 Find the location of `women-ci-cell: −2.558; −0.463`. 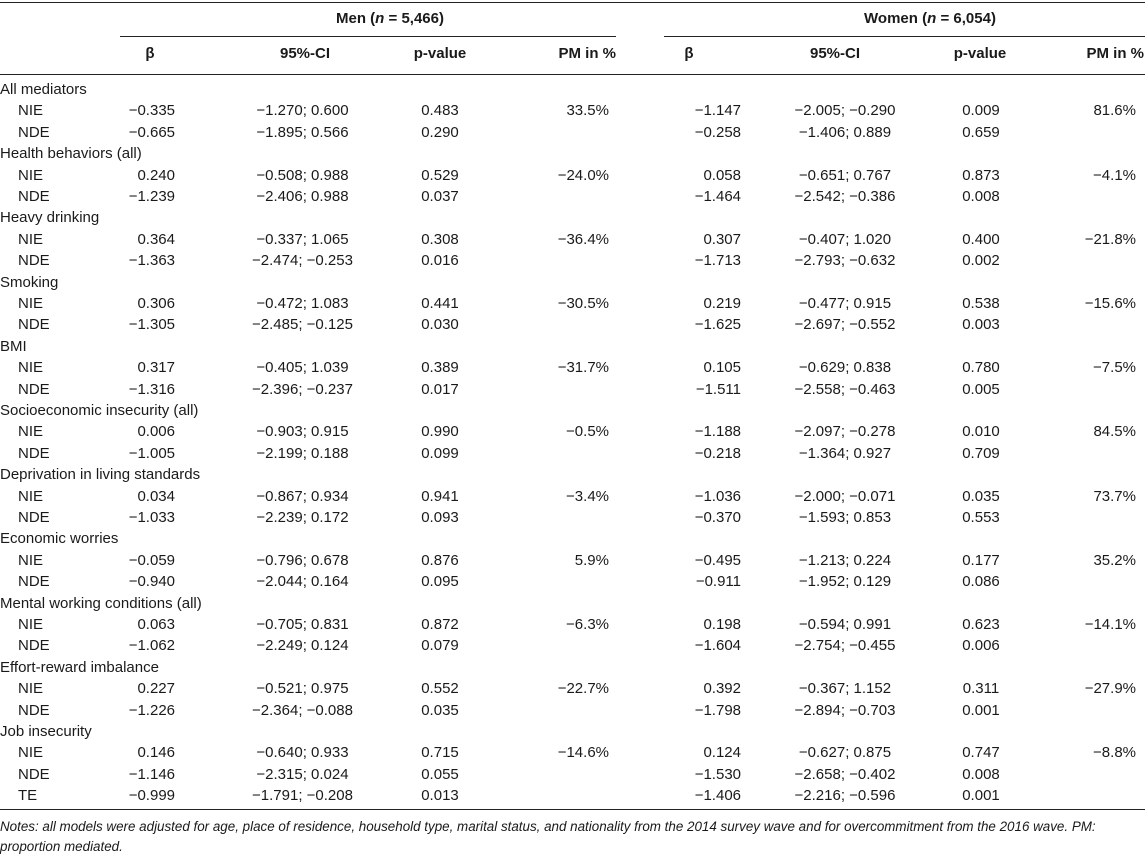

women-ci-cell: −2.558; −0.463 is located at coordinates (845, 389).